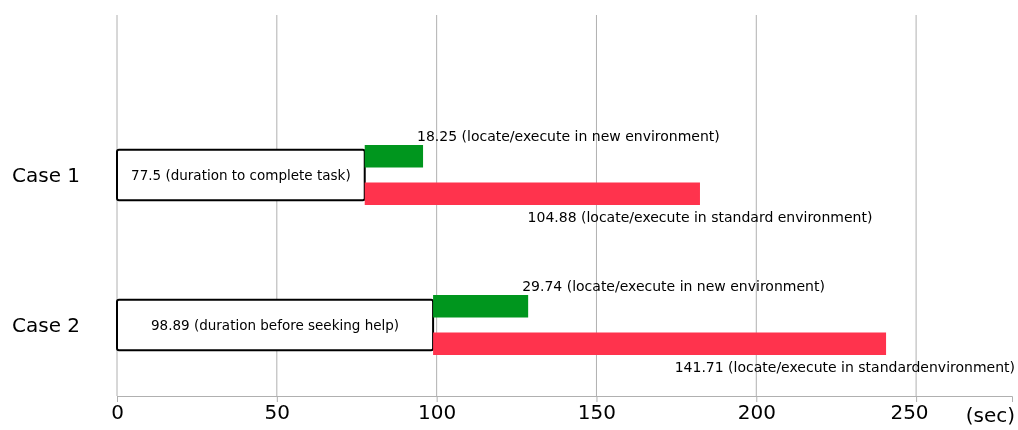  Describe the element at coordinates (277, 412) in the screenshot. I see `x-tick-label: 50` at that location.